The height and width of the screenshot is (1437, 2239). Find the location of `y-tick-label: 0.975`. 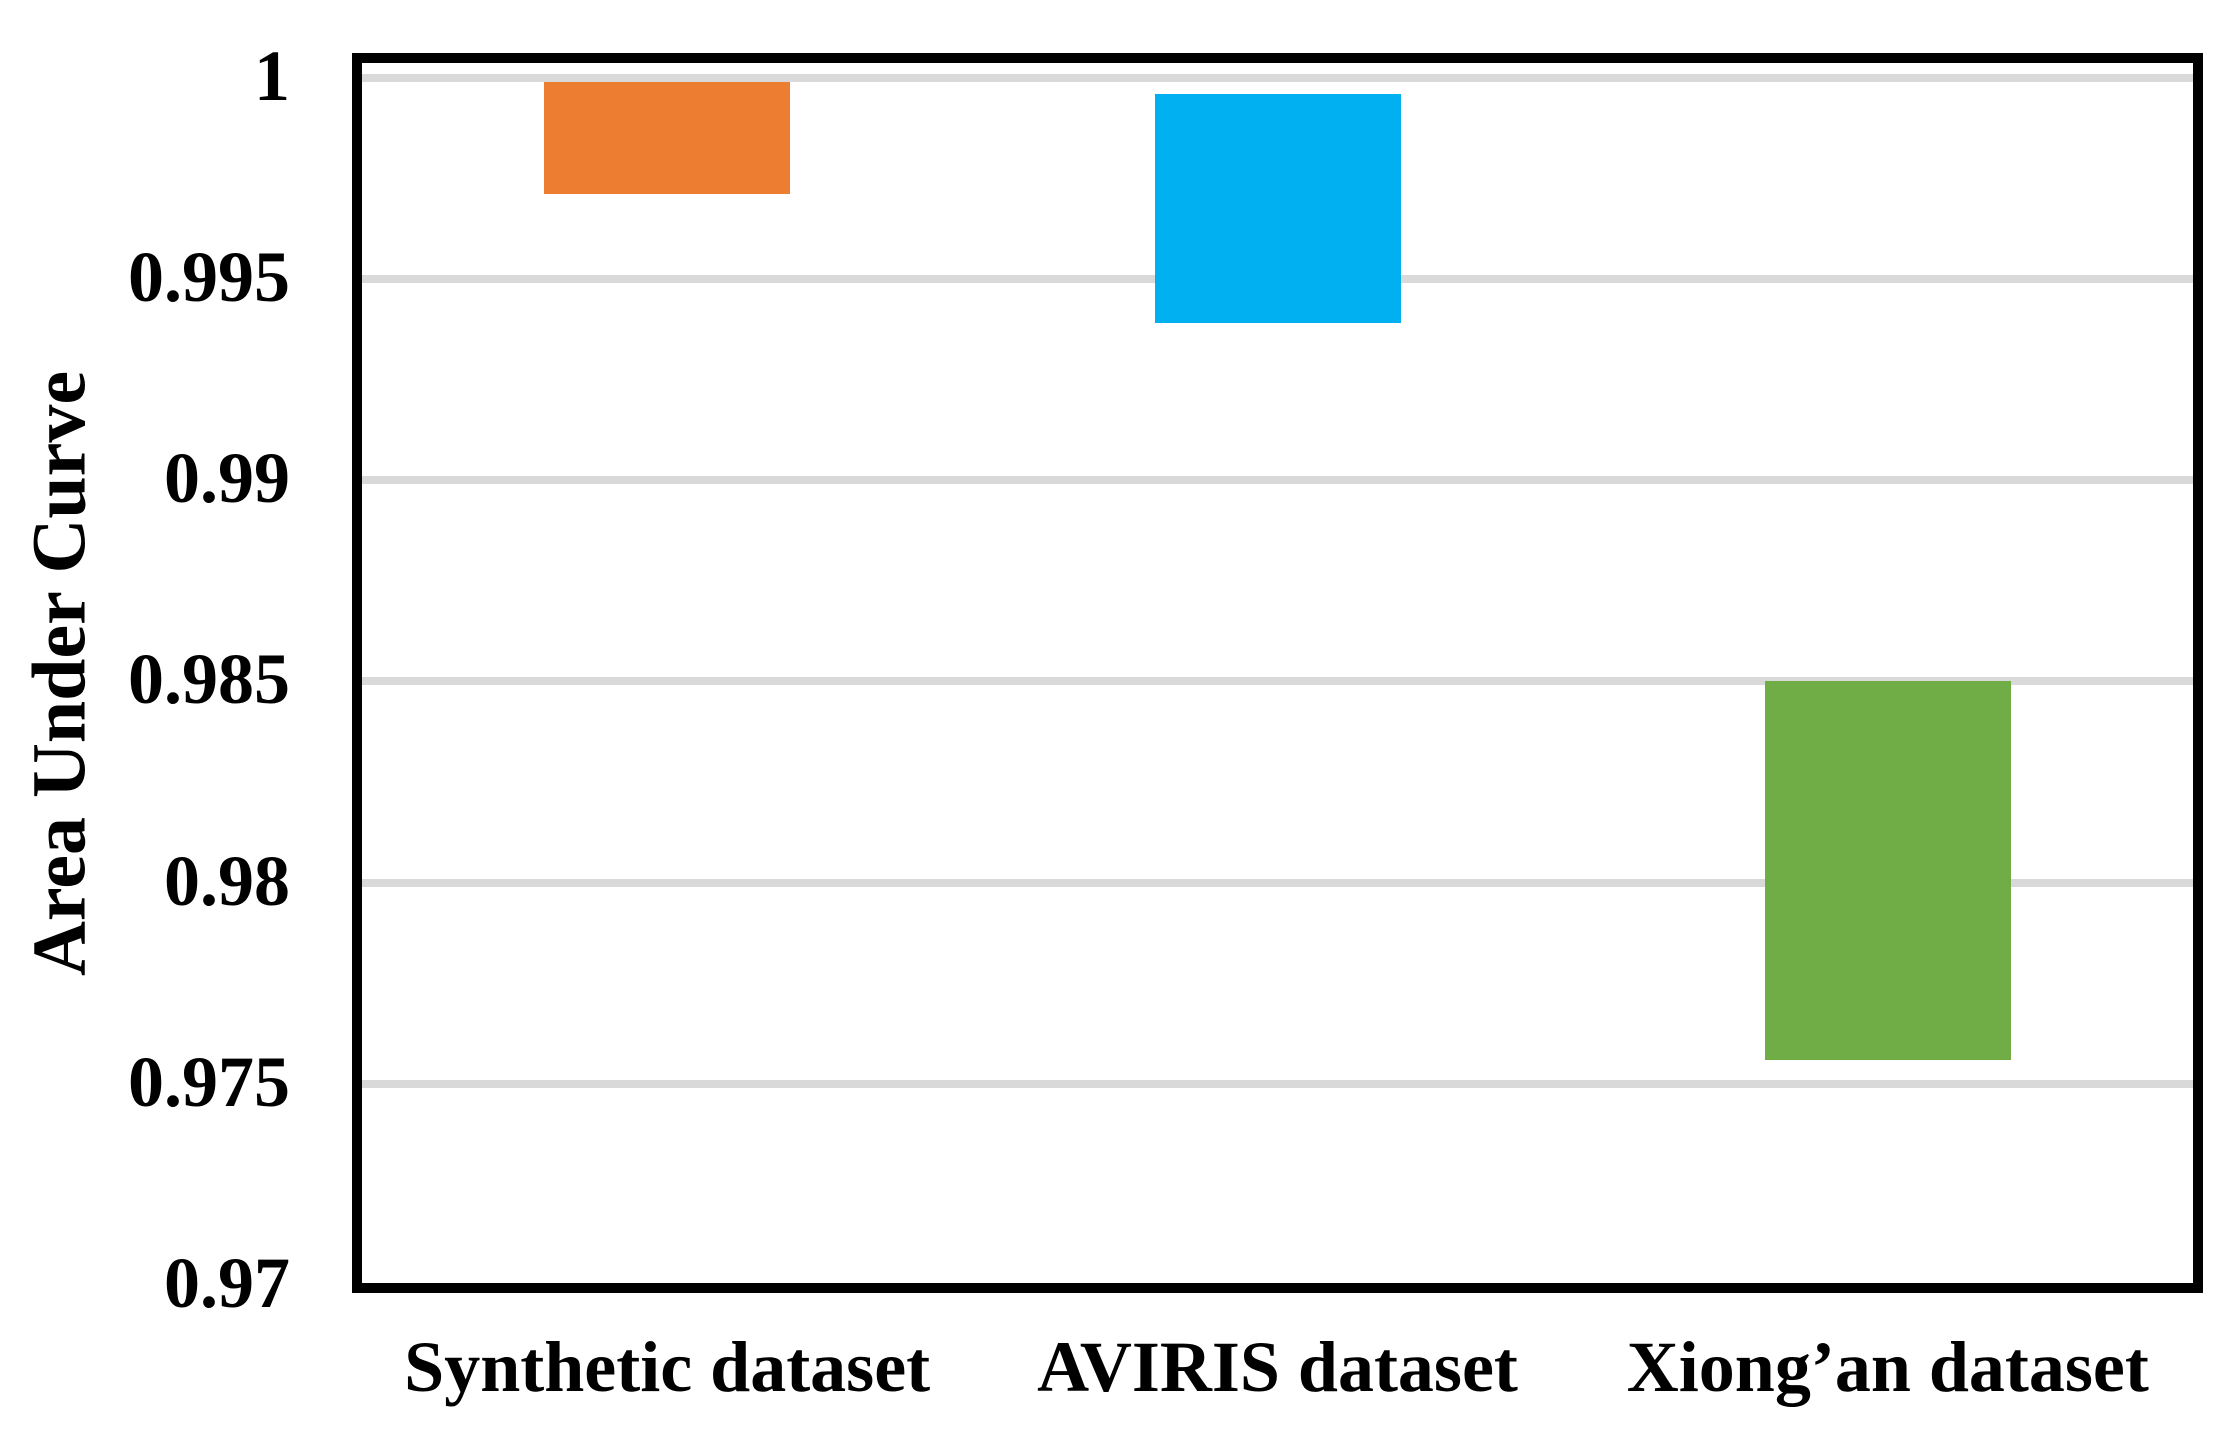

y-tick-label: 0.975 is located at coordinates (209, 1081).